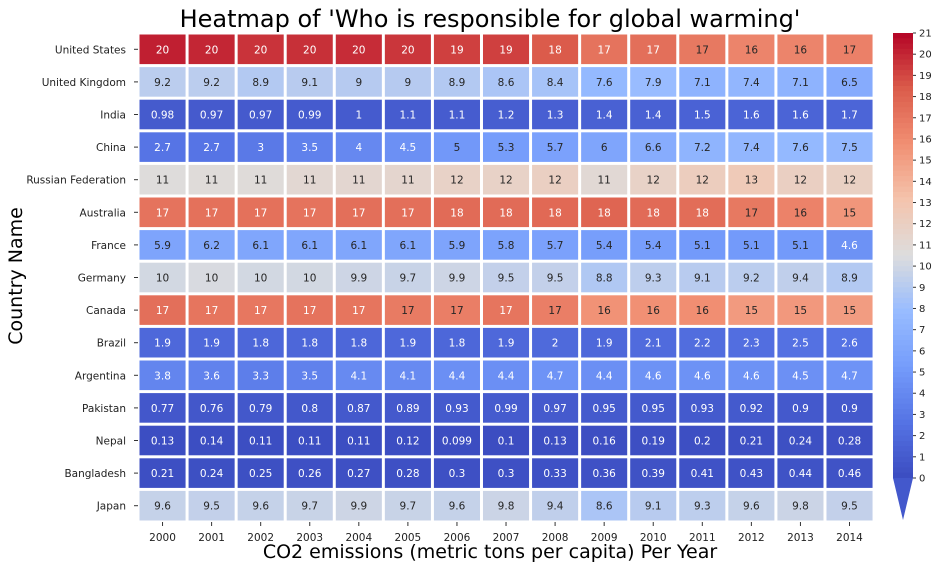 This screenshot has height=568, width=941. What do you see at coordinates (358, 474) in the screenshot?
I see `cell-label: 0.27` at bounding box center [358, 474].